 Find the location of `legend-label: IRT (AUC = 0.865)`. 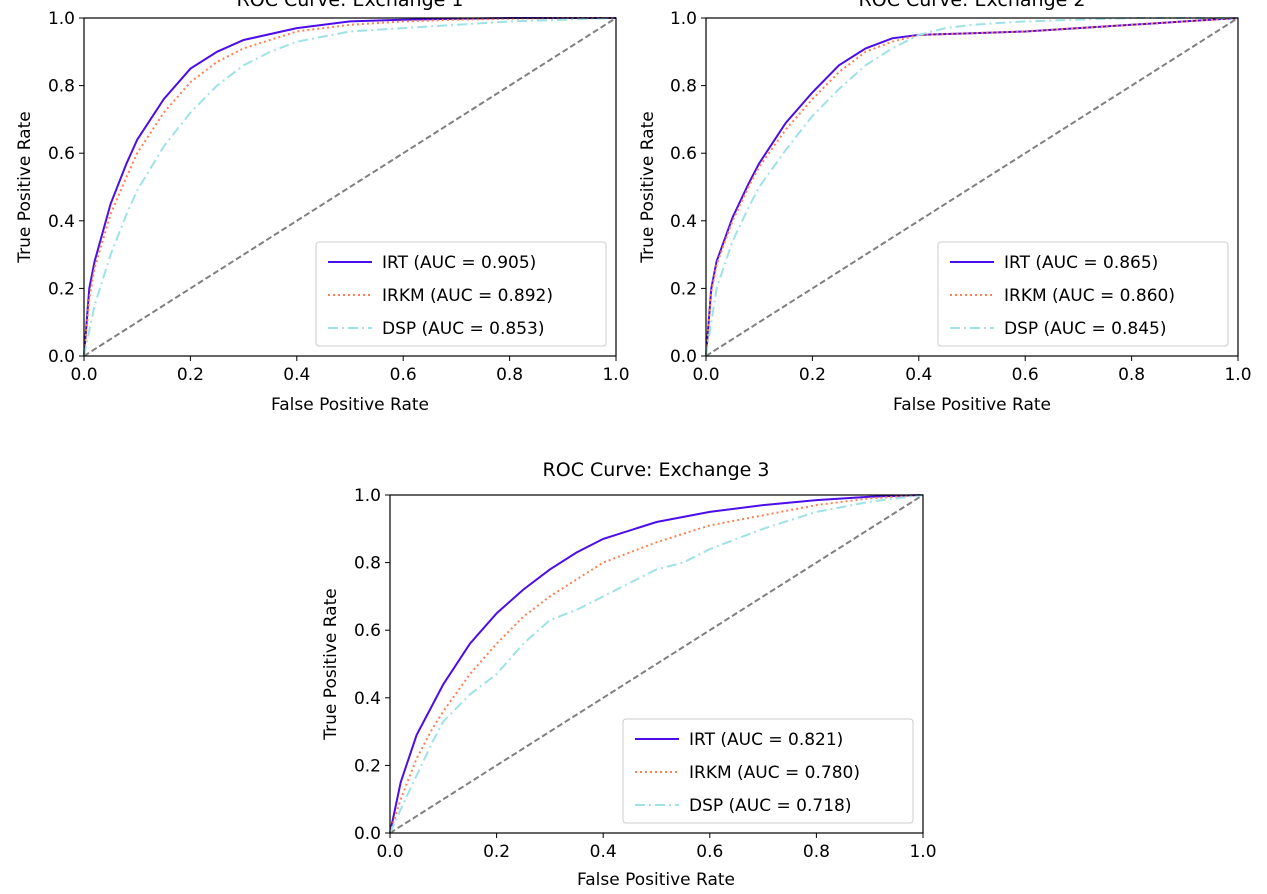

legend-label: IRT (AUC = 0.865) is located at coordinates (1081, 263).